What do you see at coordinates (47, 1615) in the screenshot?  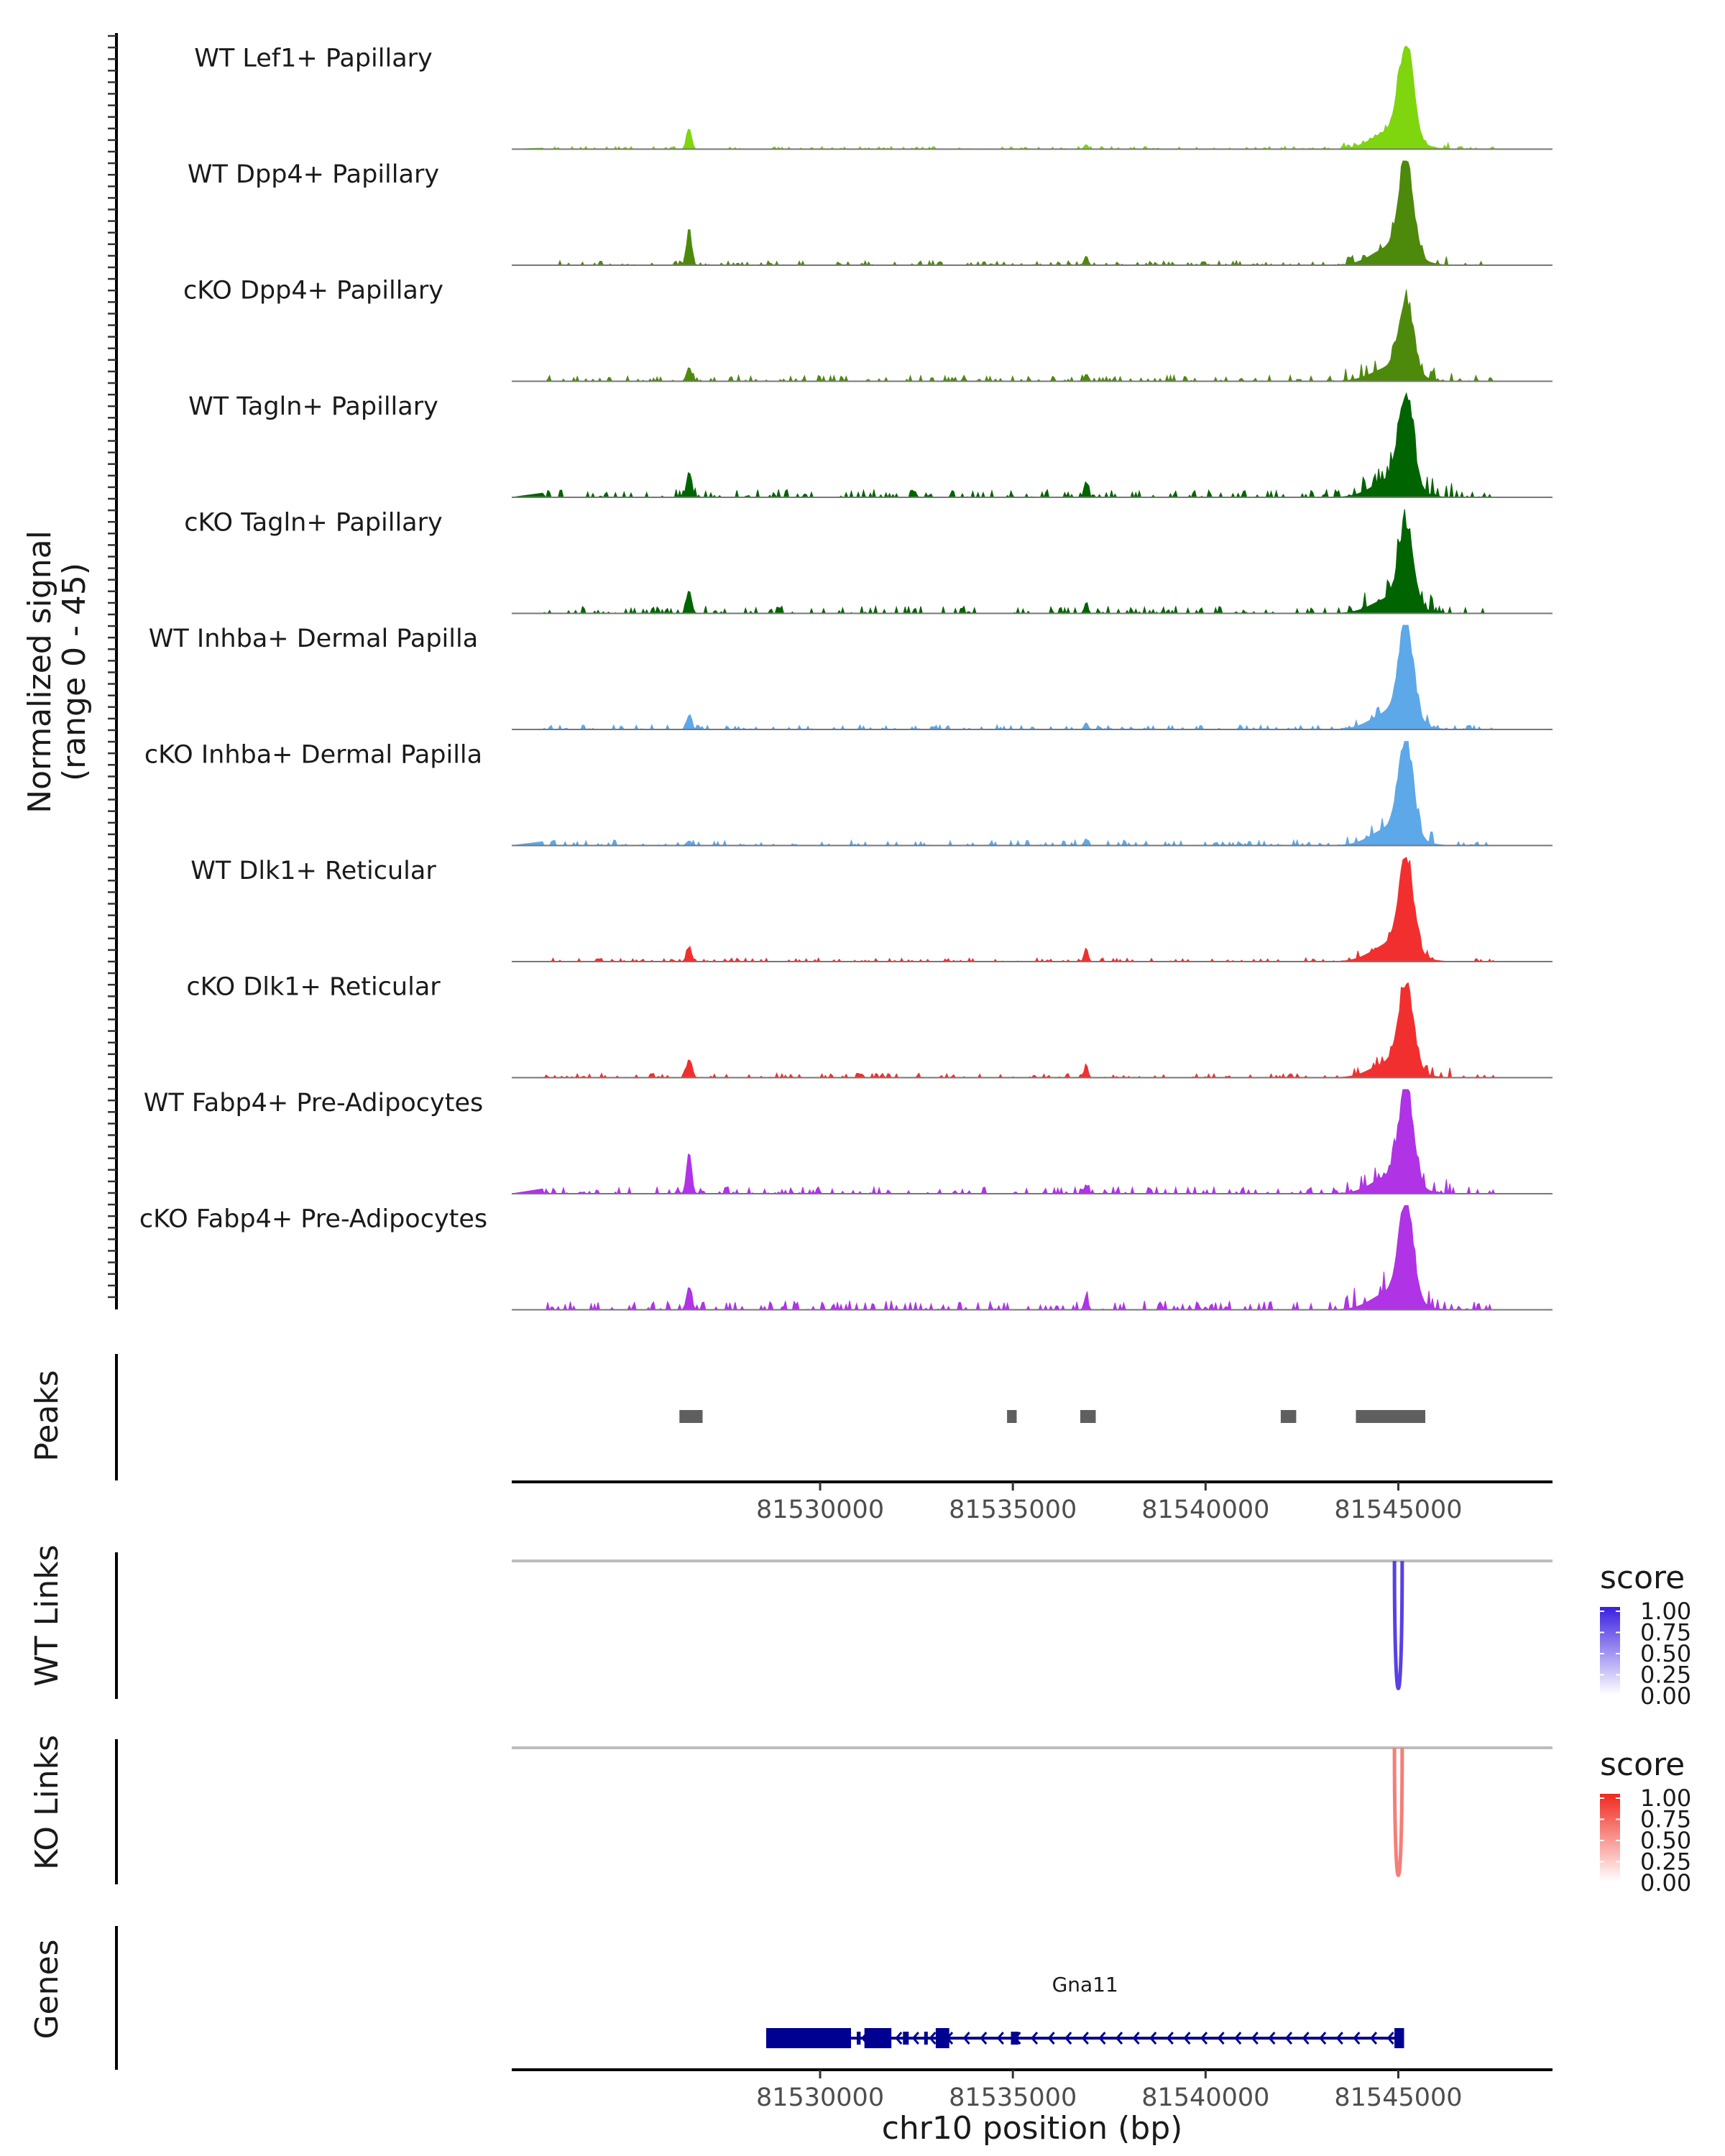 I see `wt-links-panel-title: WT Links` at bounding box center [47, 1615].